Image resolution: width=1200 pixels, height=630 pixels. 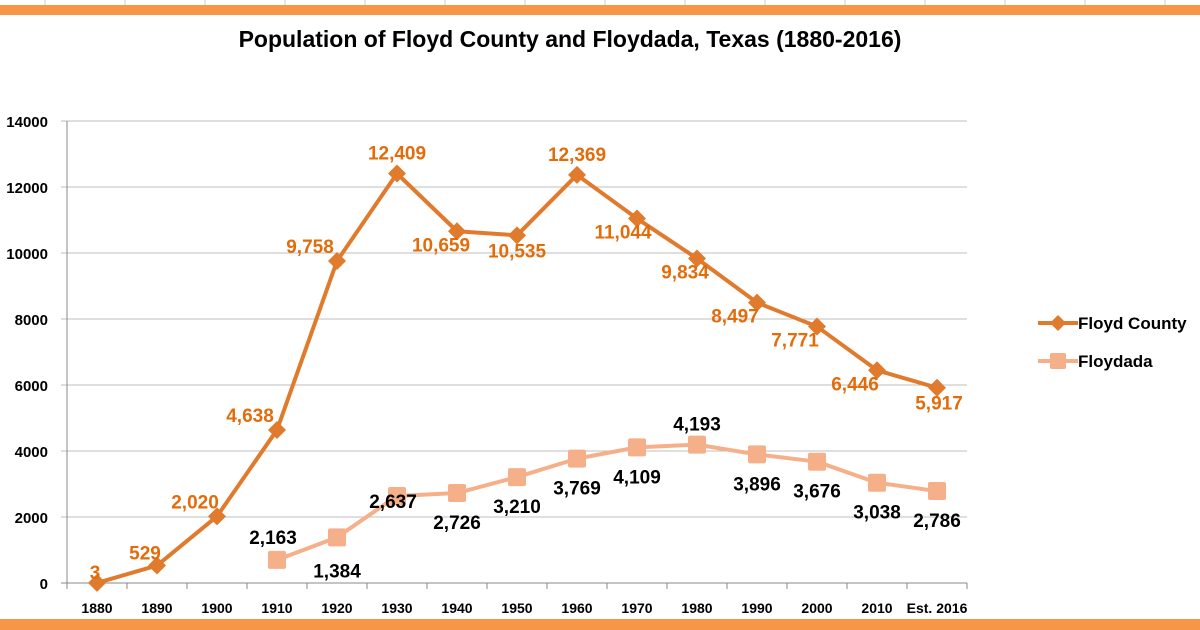 What do you see at coordinates (31, 386) in the screenshot?
I see `y-tick-label: 6000` at bounding box center [31, 386].